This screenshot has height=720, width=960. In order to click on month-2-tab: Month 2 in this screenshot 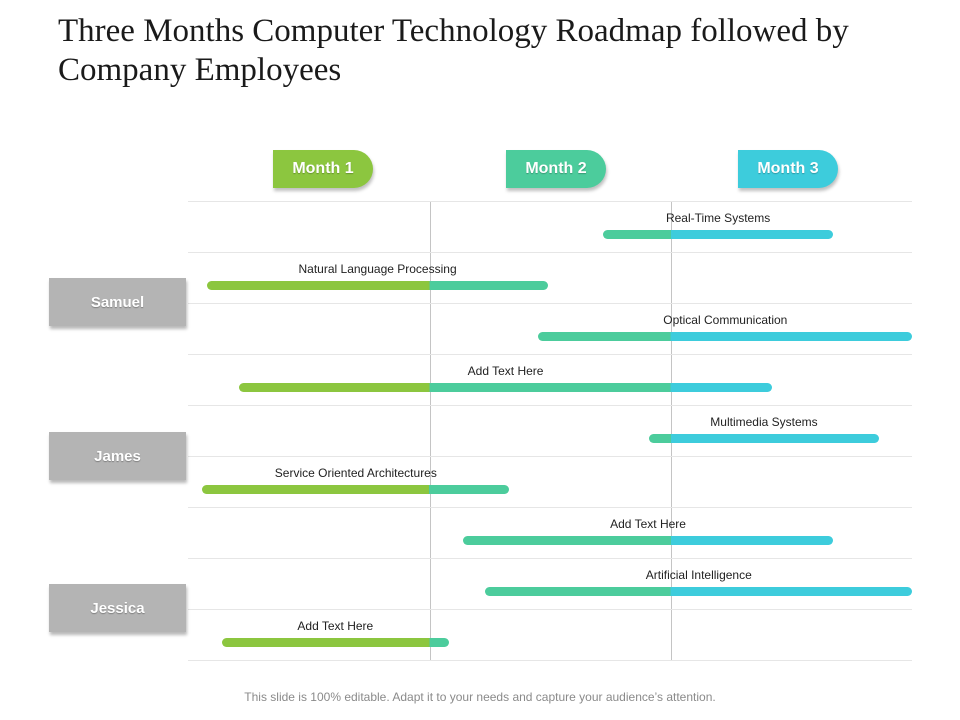, I will do `click(556, 169)`.